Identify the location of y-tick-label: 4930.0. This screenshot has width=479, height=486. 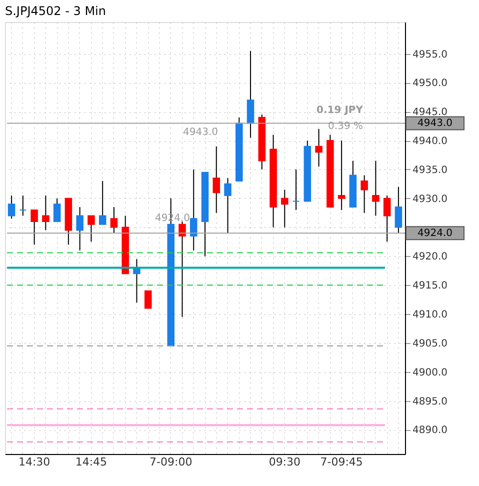
(430, 199).